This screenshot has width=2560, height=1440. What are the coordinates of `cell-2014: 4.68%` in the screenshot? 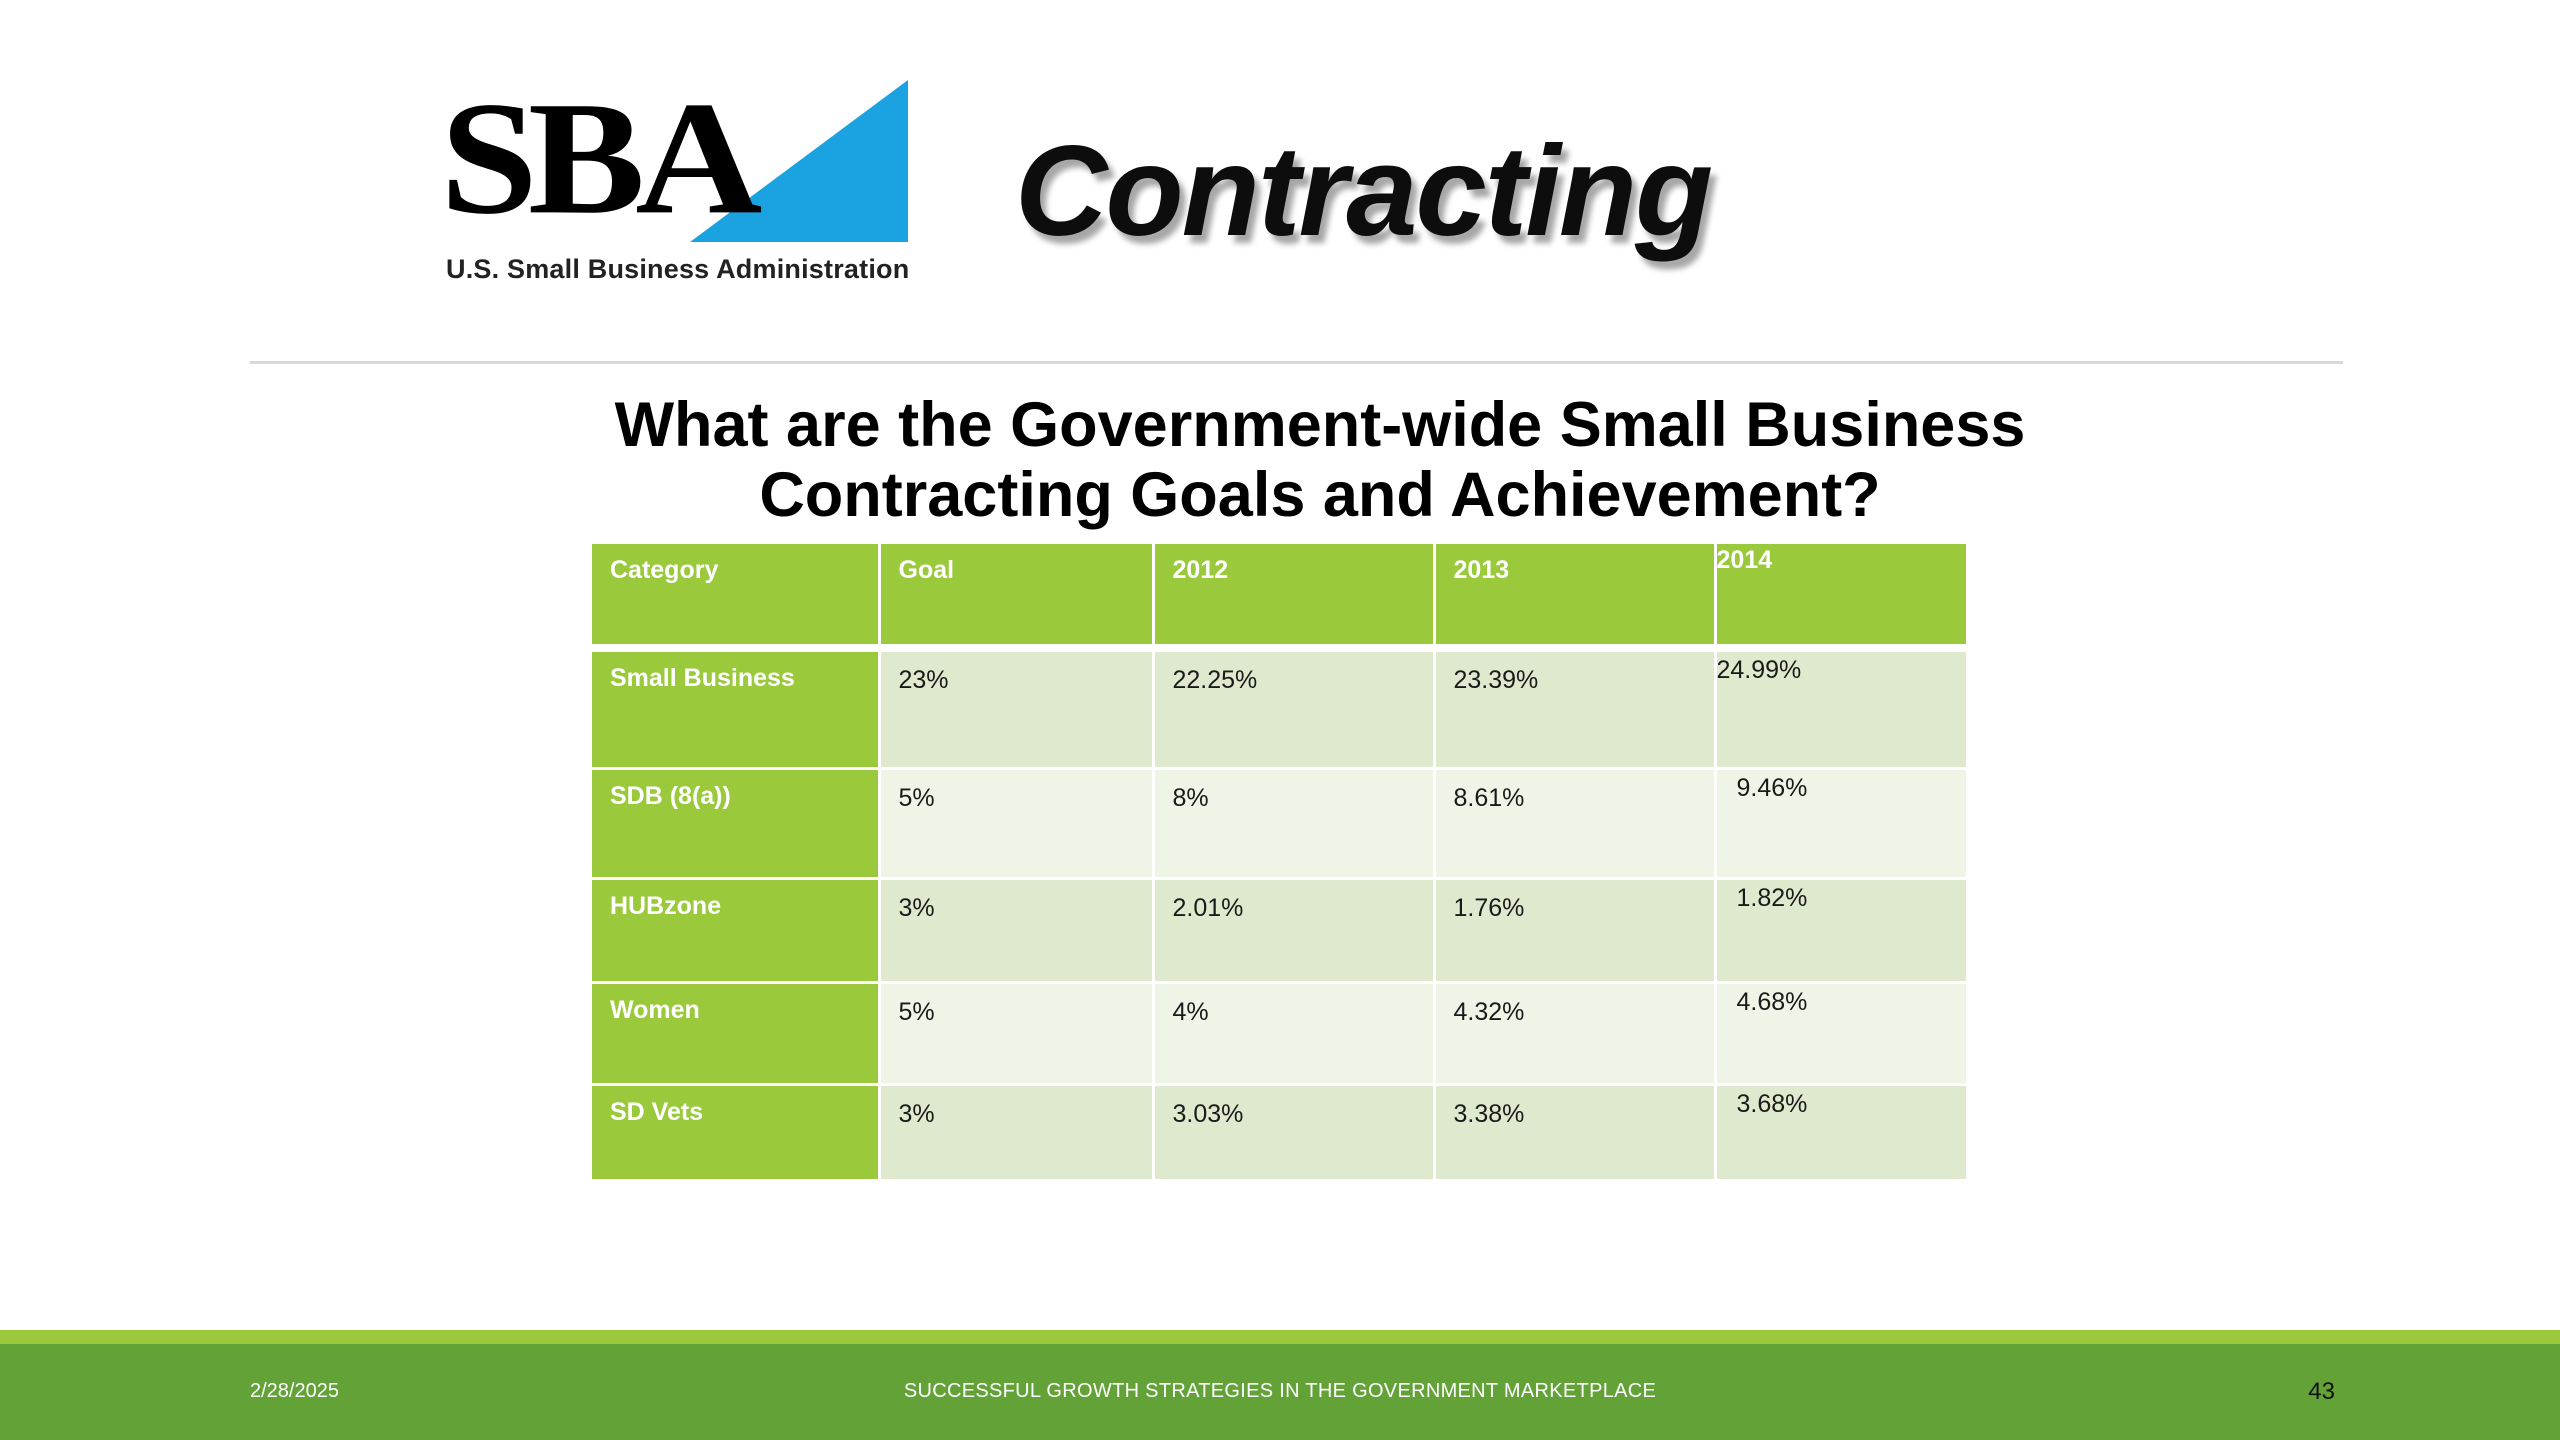 It's located at (1842, 1034).